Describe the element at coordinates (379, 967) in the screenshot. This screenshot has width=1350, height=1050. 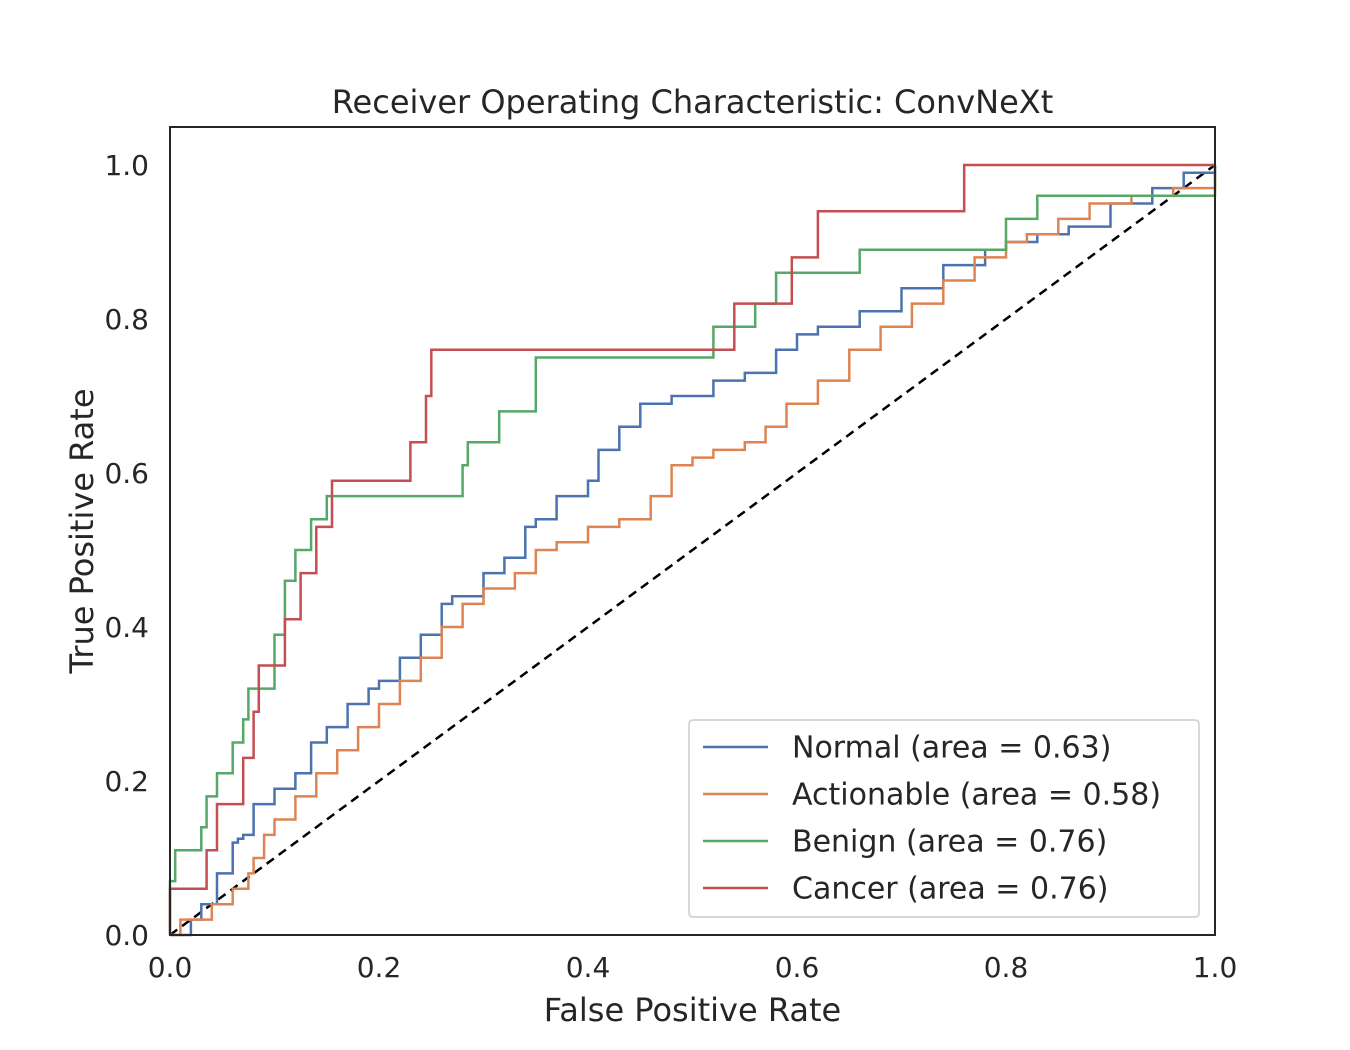
I see `x-tick-label: 0.2` at that location.